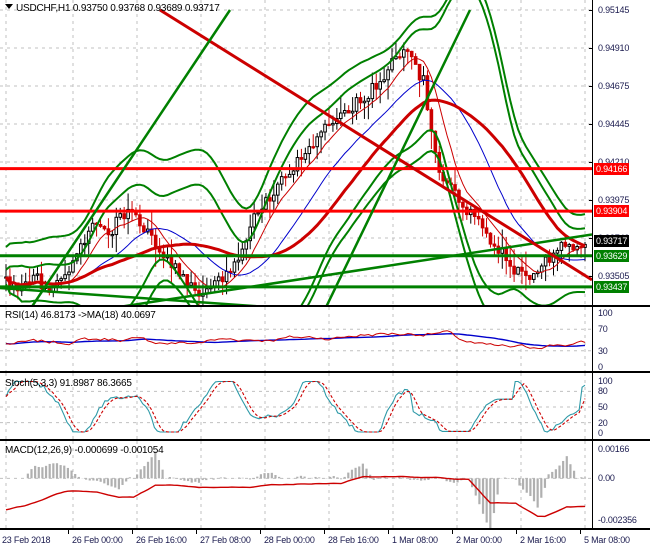 This screenshot has height=550, width=650. What do you see at coordinates (605, 313) in the screenshot?
I see `rsi-tick-label: 100` at bounding box center [605, 313].